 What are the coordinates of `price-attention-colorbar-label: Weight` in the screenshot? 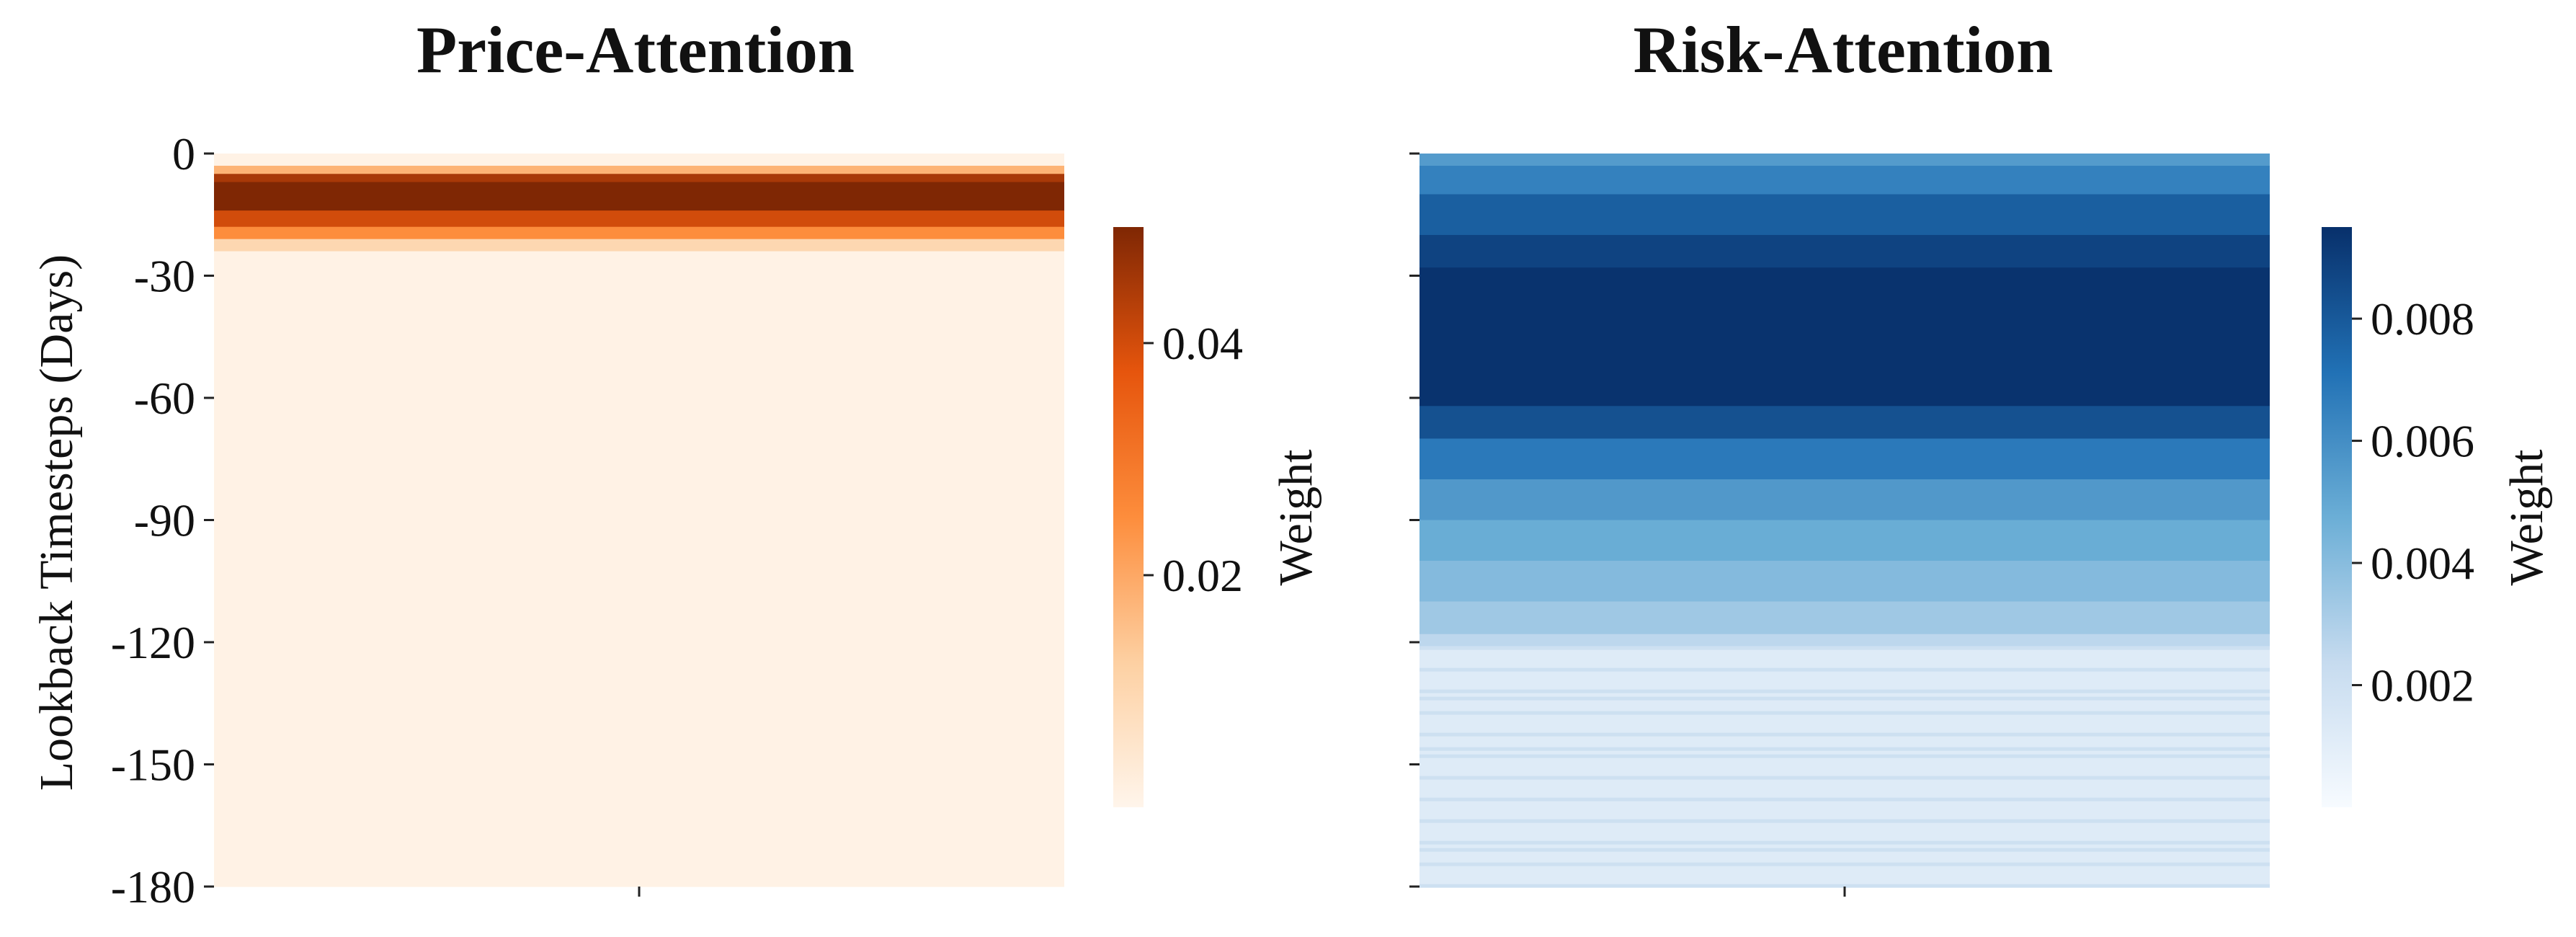 It's located at (1296, 518).